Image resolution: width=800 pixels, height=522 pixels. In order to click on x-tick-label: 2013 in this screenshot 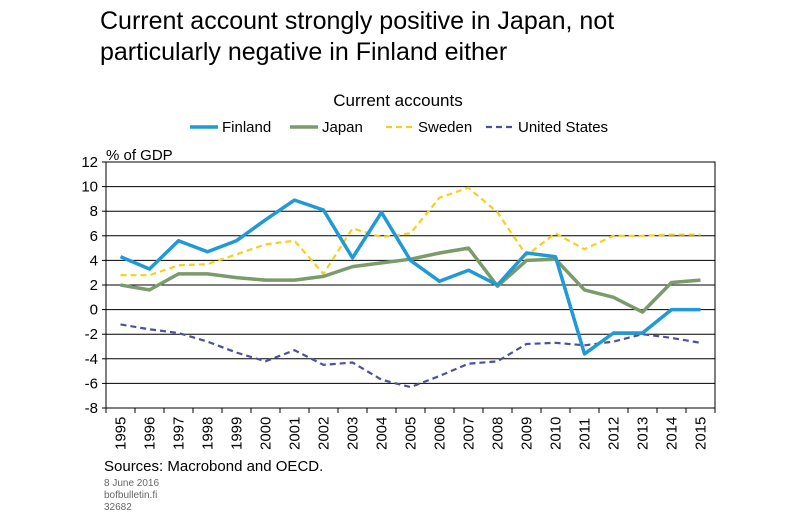, I will do `click(643, 433)`.